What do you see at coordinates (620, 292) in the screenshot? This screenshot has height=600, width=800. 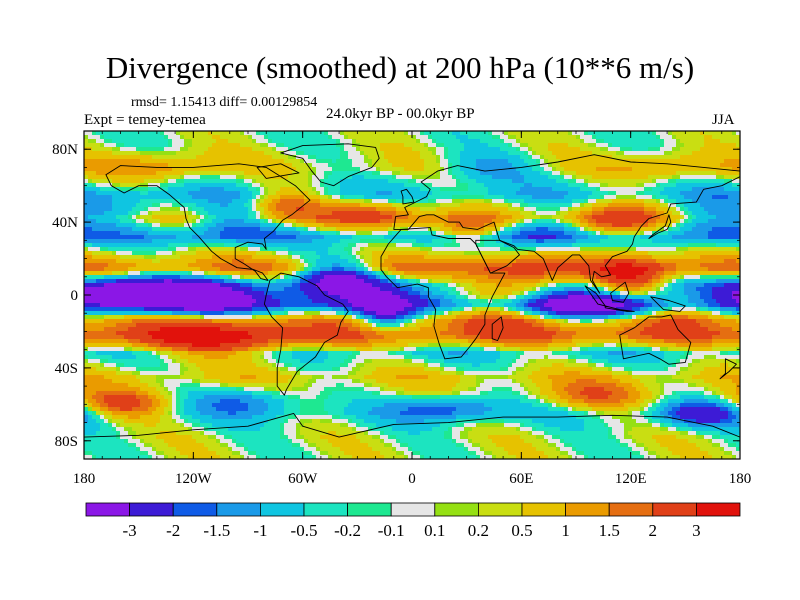 I see `coastline-borneo` at bounding box center [620, 292].